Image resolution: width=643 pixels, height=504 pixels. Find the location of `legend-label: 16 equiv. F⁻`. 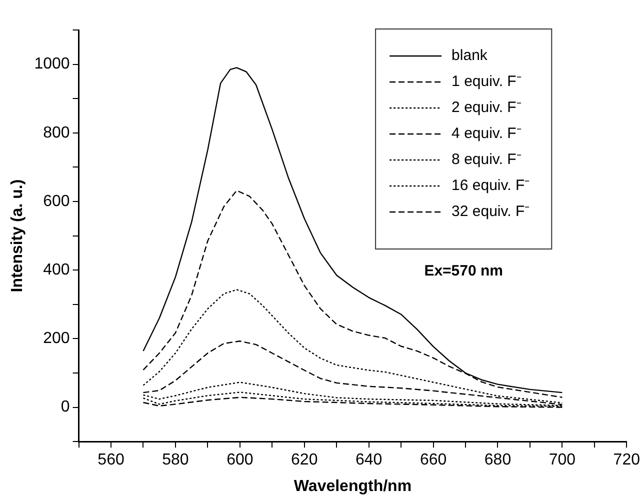

legend-label: 16 equiv. F⁻ is located at coordinates (491, 185).